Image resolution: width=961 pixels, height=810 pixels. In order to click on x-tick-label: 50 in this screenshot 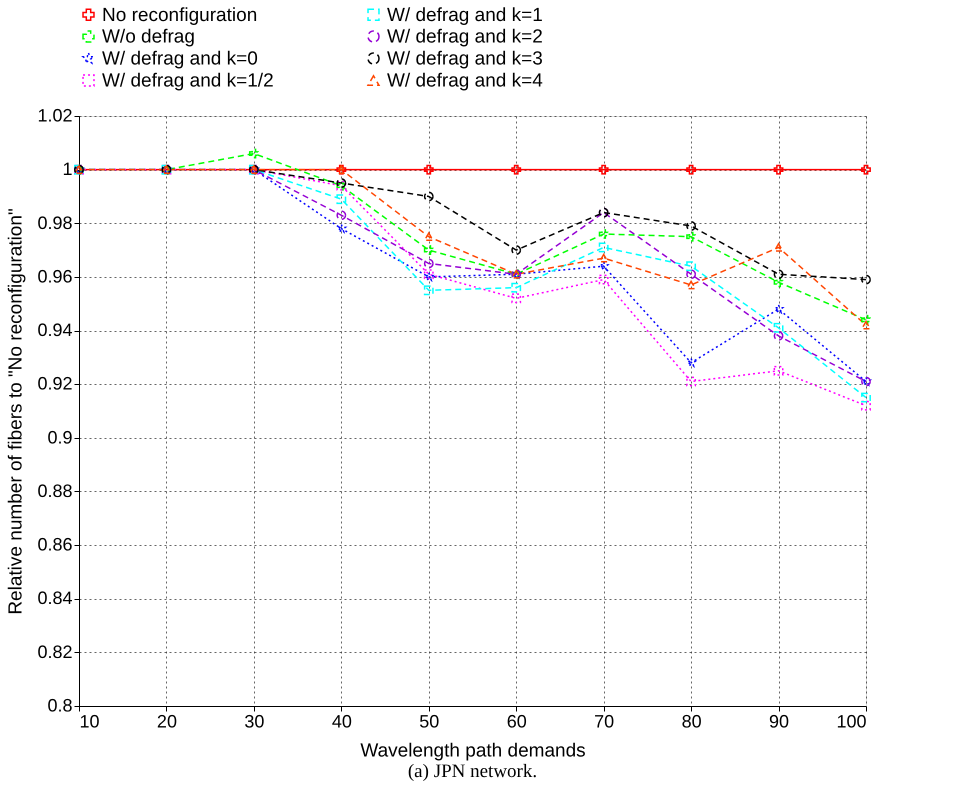, I will do `click(429, 722)`.